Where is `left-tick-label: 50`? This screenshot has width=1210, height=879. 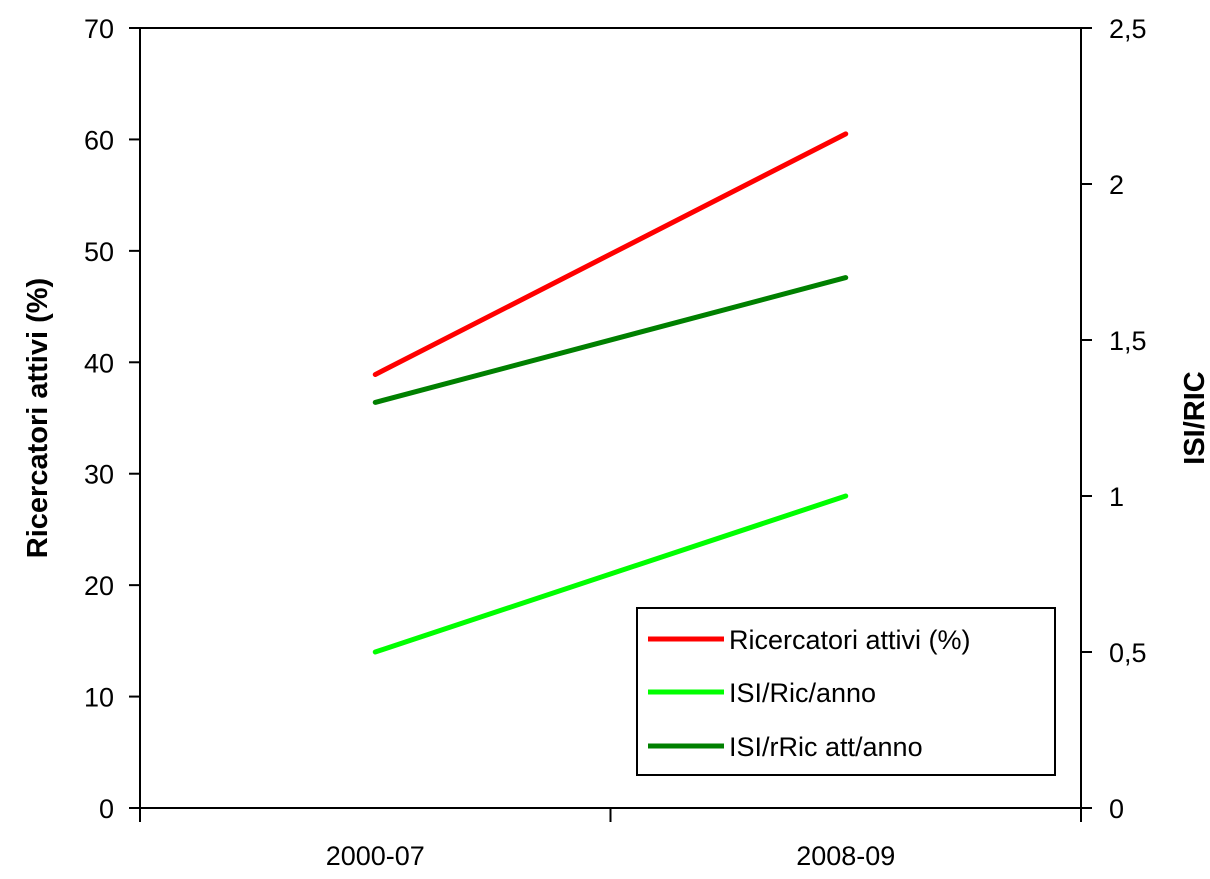 left-tick-label: 50 is located at coordinates (99, 252).